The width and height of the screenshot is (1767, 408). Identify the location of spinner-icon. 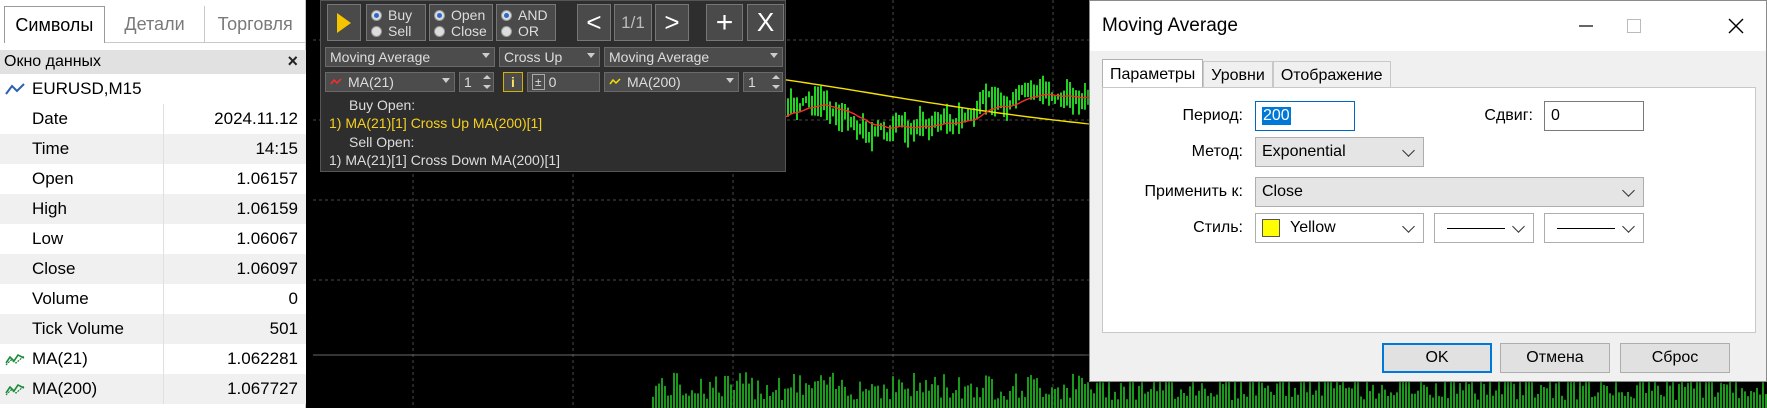
(776, 82).